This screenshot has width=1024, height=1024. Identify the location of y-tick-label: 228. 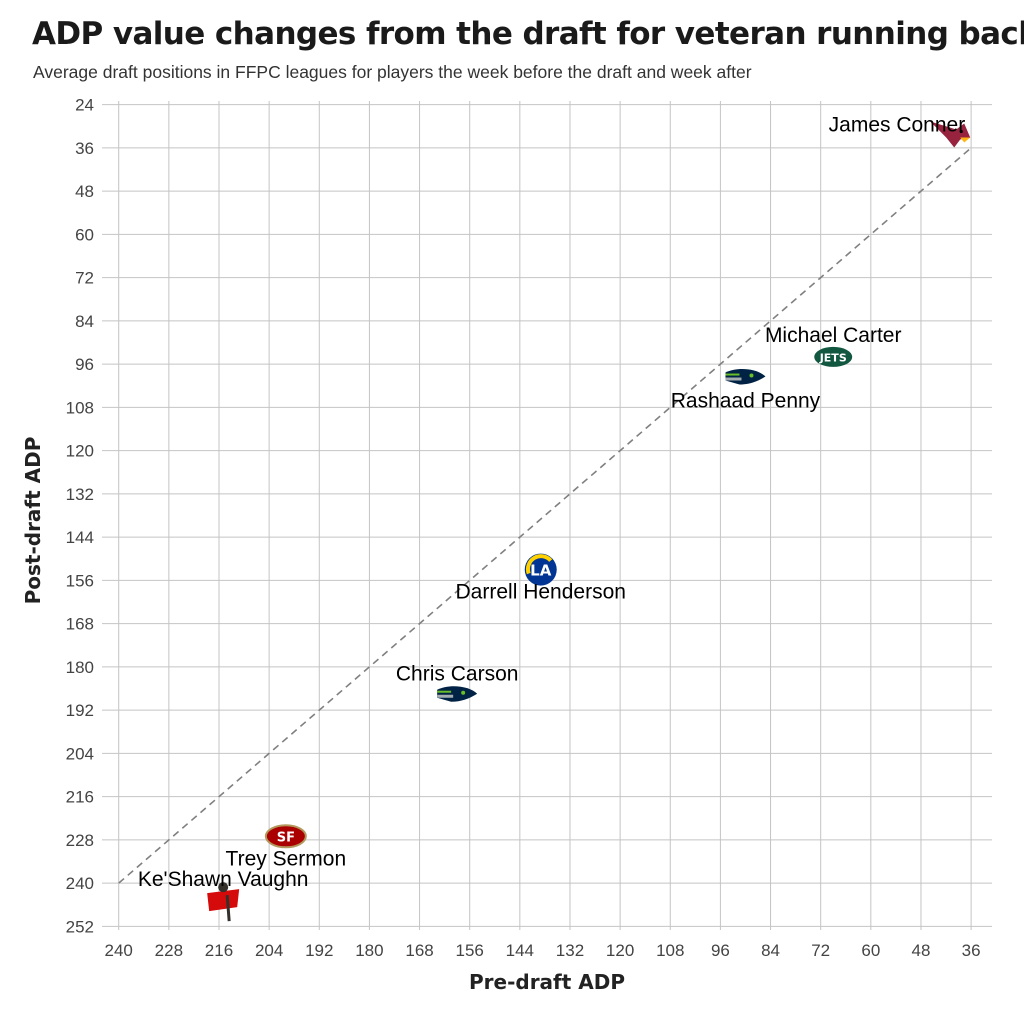
(80, 840).